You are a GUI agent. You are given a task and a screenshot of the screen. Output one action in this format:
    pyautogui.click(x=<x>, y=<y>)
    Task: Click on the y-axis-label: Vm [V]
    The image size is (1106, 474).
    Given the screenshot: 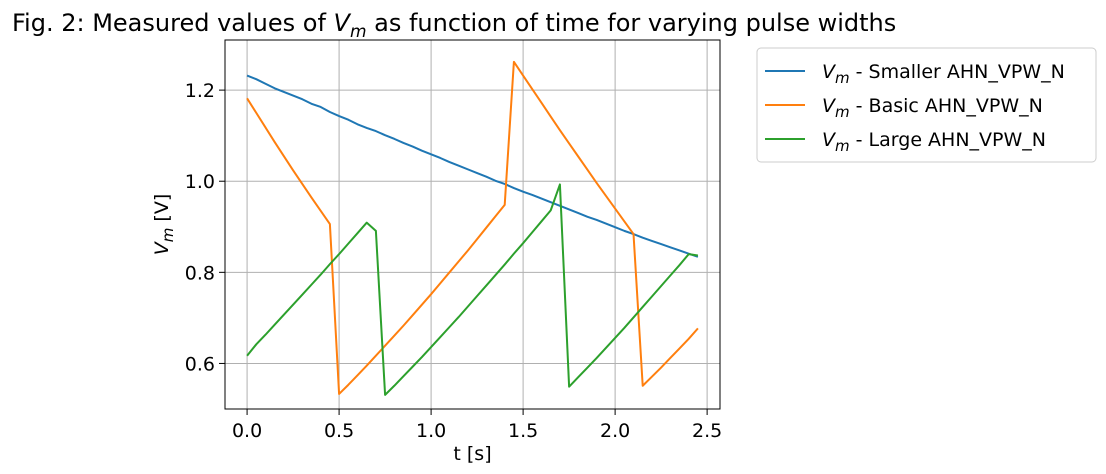 What is the action you would take?
    pyautogui.click(x=164, y=225)
    